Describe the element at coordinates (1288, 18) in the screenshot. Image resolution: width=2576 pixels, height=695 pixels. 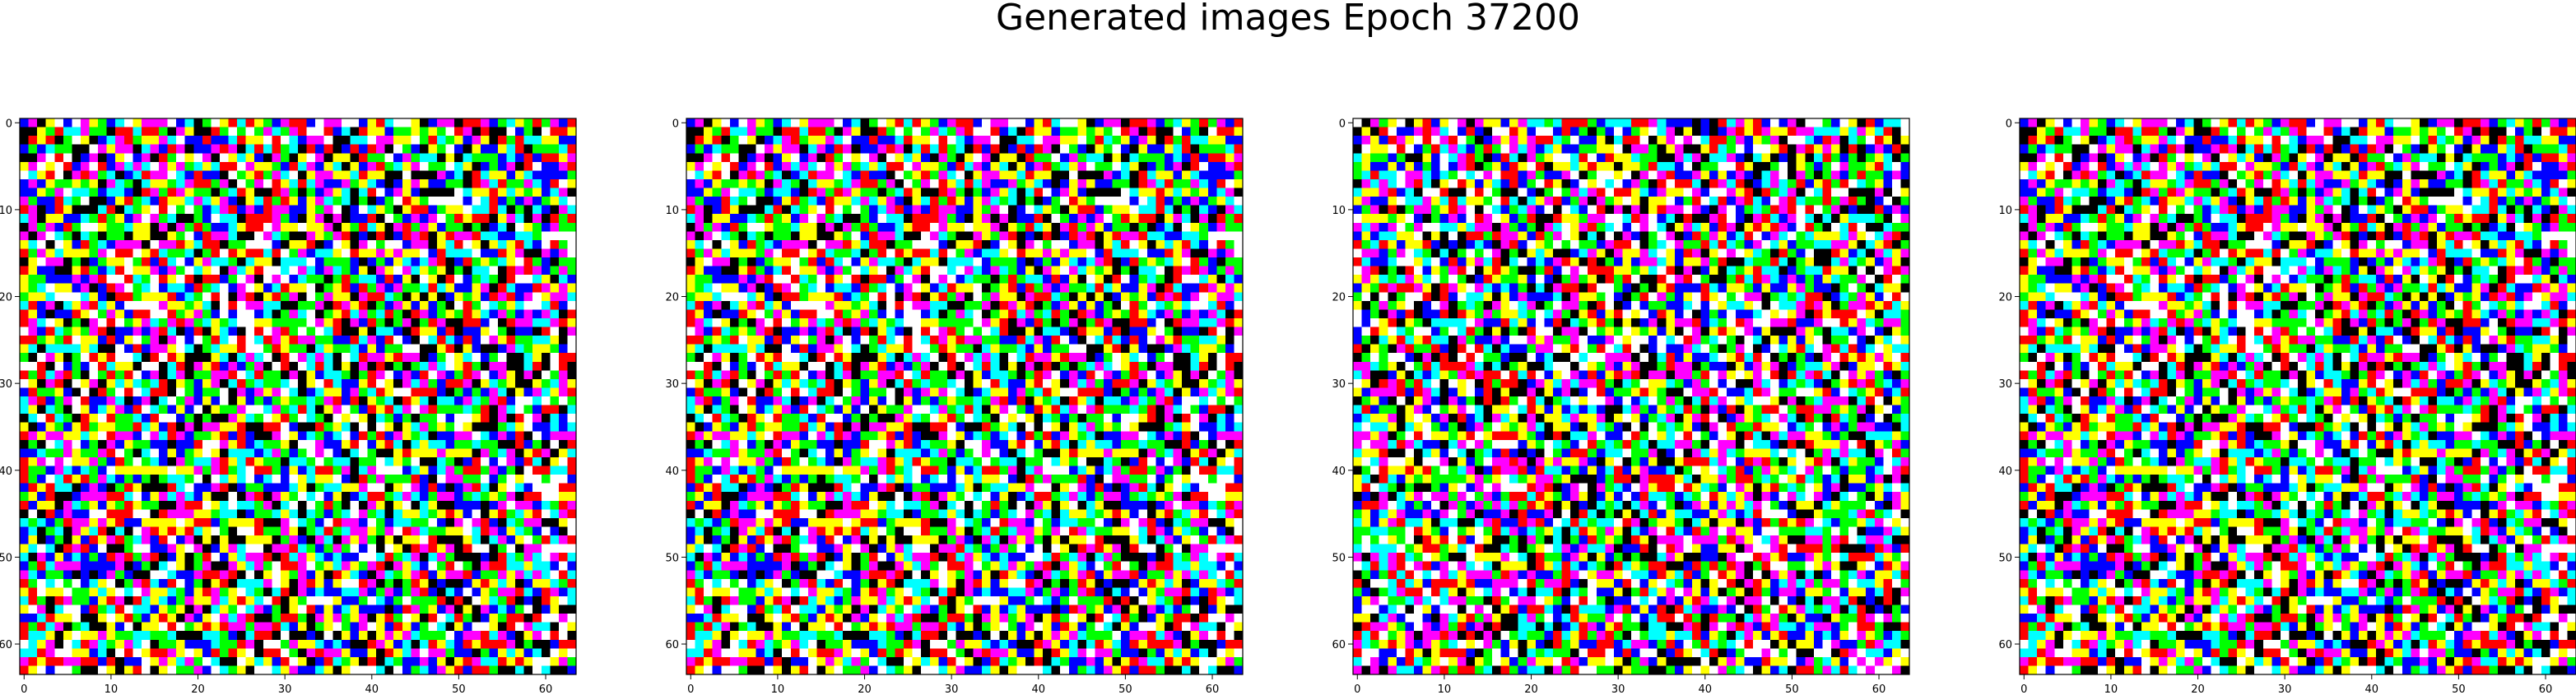
I see `figure-title: Generated images Epoch 37200` at that location.